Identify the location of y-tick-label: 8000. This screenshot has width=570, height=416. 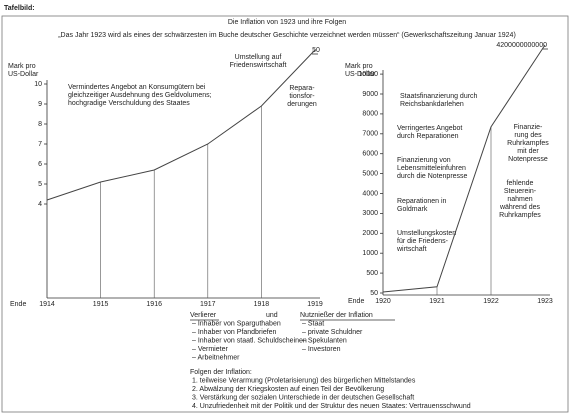
(370, 114).